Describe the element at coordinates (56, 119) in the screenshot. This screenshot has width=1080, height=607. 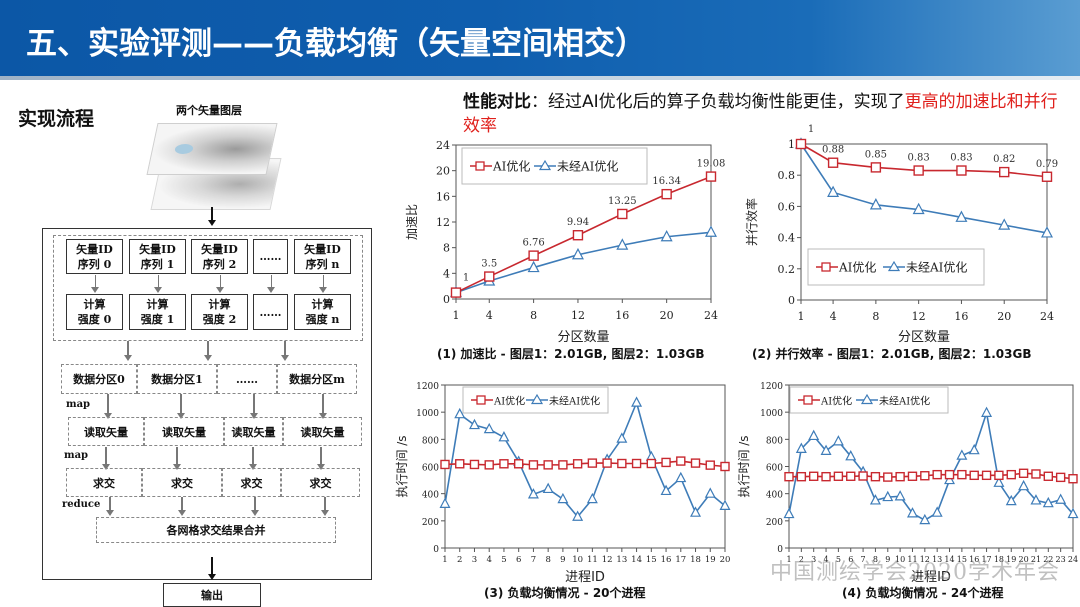
I see `section-title: 实现流程` at that location.